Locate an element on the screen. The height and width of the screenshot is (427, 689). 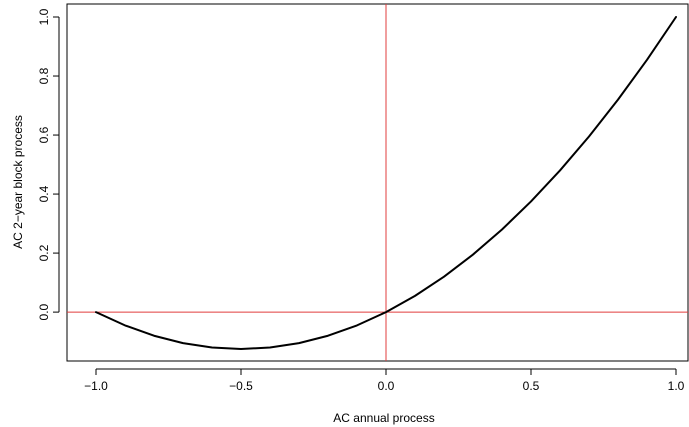
y-tick-label: 0.0 is located at coordinates (44, 311).